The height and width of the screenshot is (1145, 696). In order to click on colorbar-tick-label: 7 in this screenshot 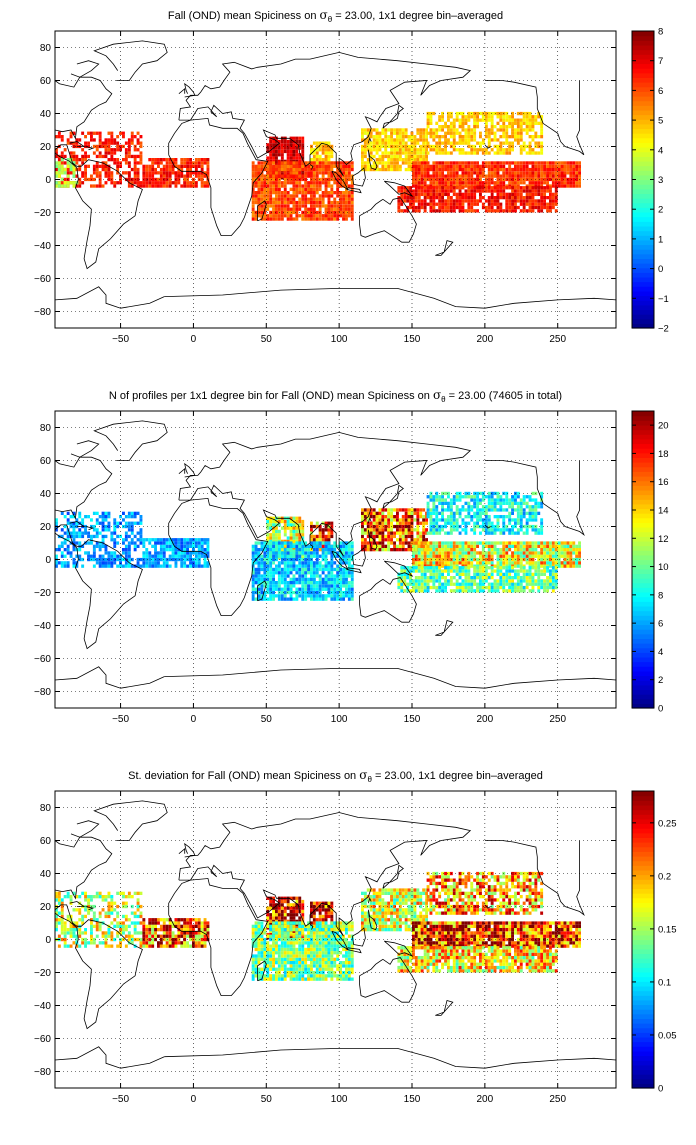, I will do `click(660, 61)`.